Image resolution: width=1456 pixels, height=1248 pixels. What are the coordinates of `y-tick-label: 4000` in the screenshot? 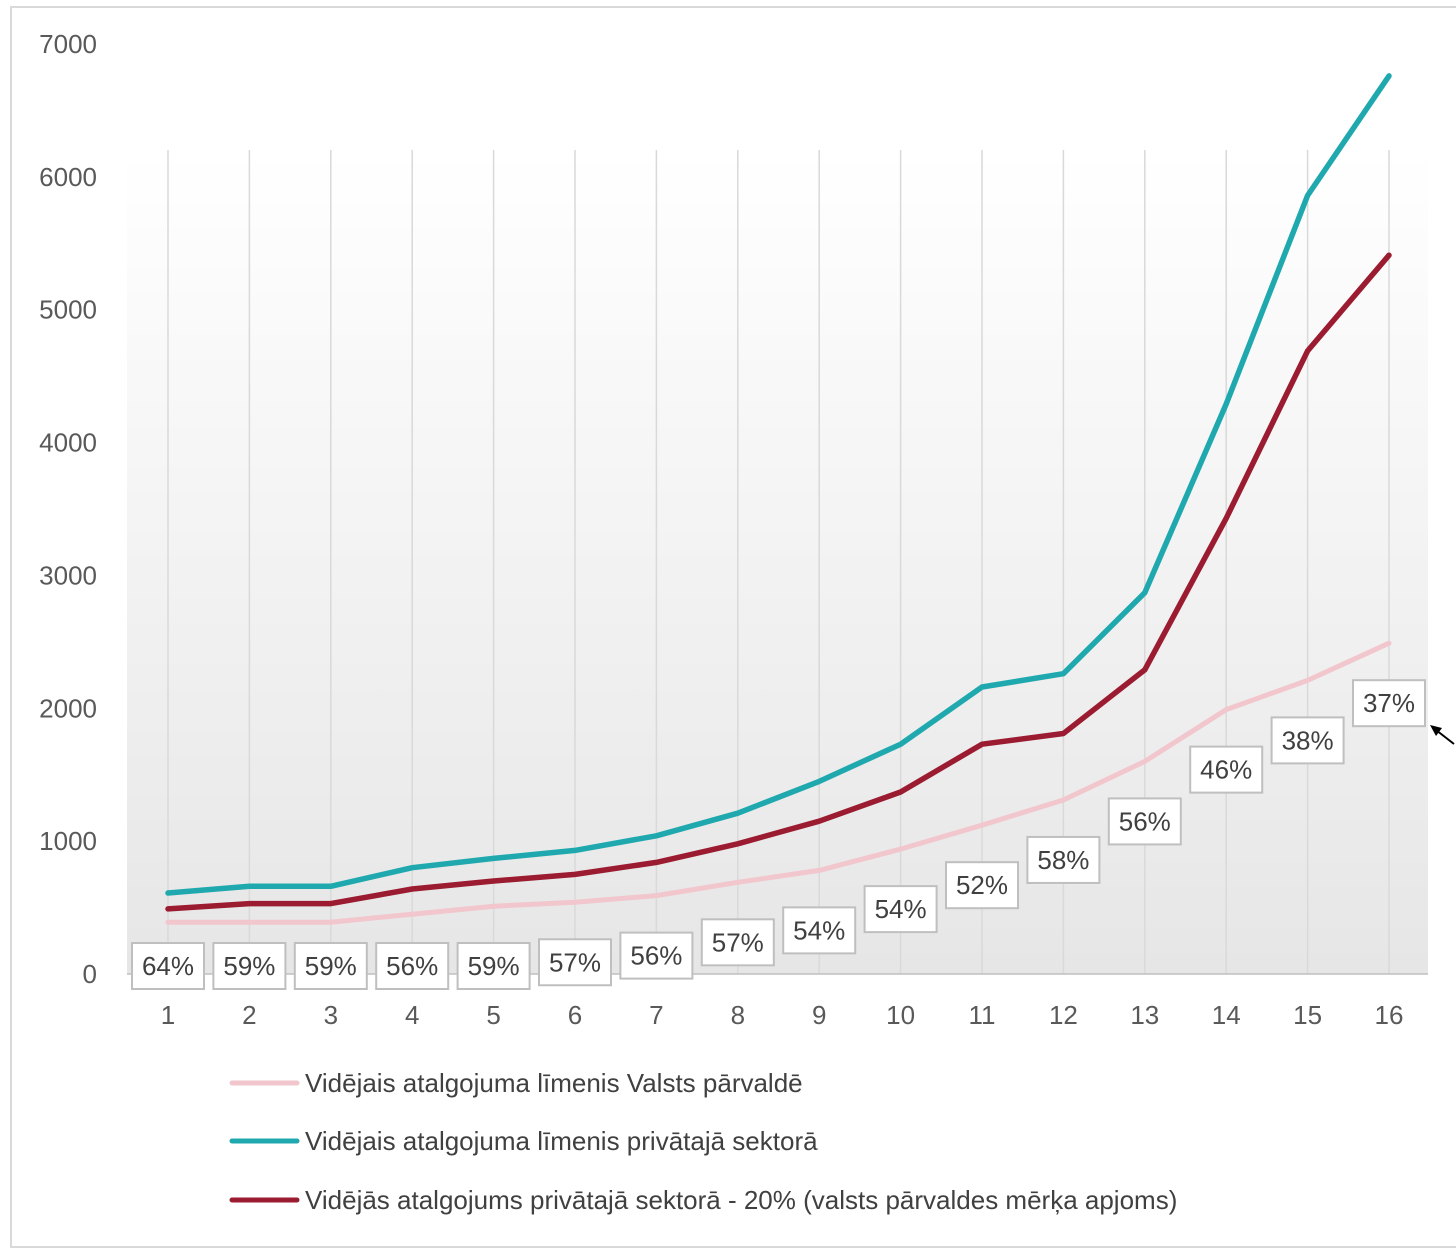 It's located at (68, 443).